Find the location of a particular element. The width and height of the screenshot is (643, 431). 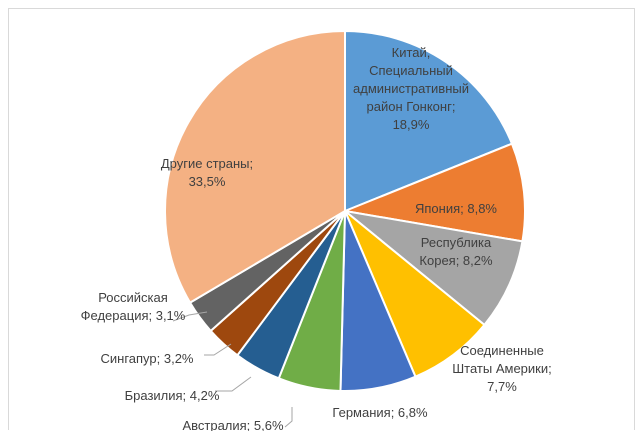

data-label-line: Штаты Америки; is located at coordinates (501, 368).